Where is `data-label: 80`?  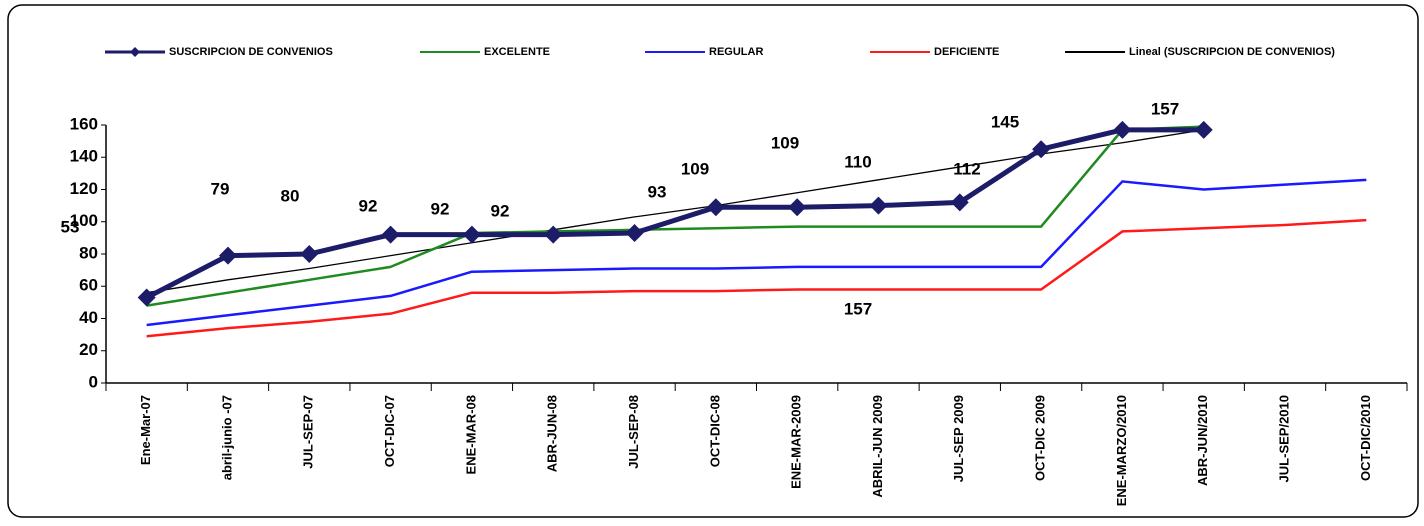 data-label: 80 is located at coordinates (290, 195).